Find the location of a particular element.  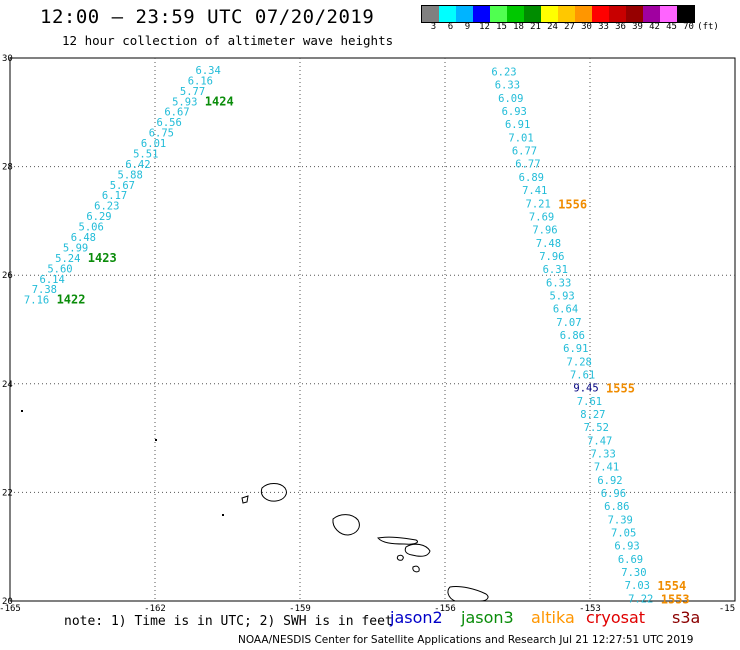

pass-time-label: 1423 is located at coordinates (102, 258).